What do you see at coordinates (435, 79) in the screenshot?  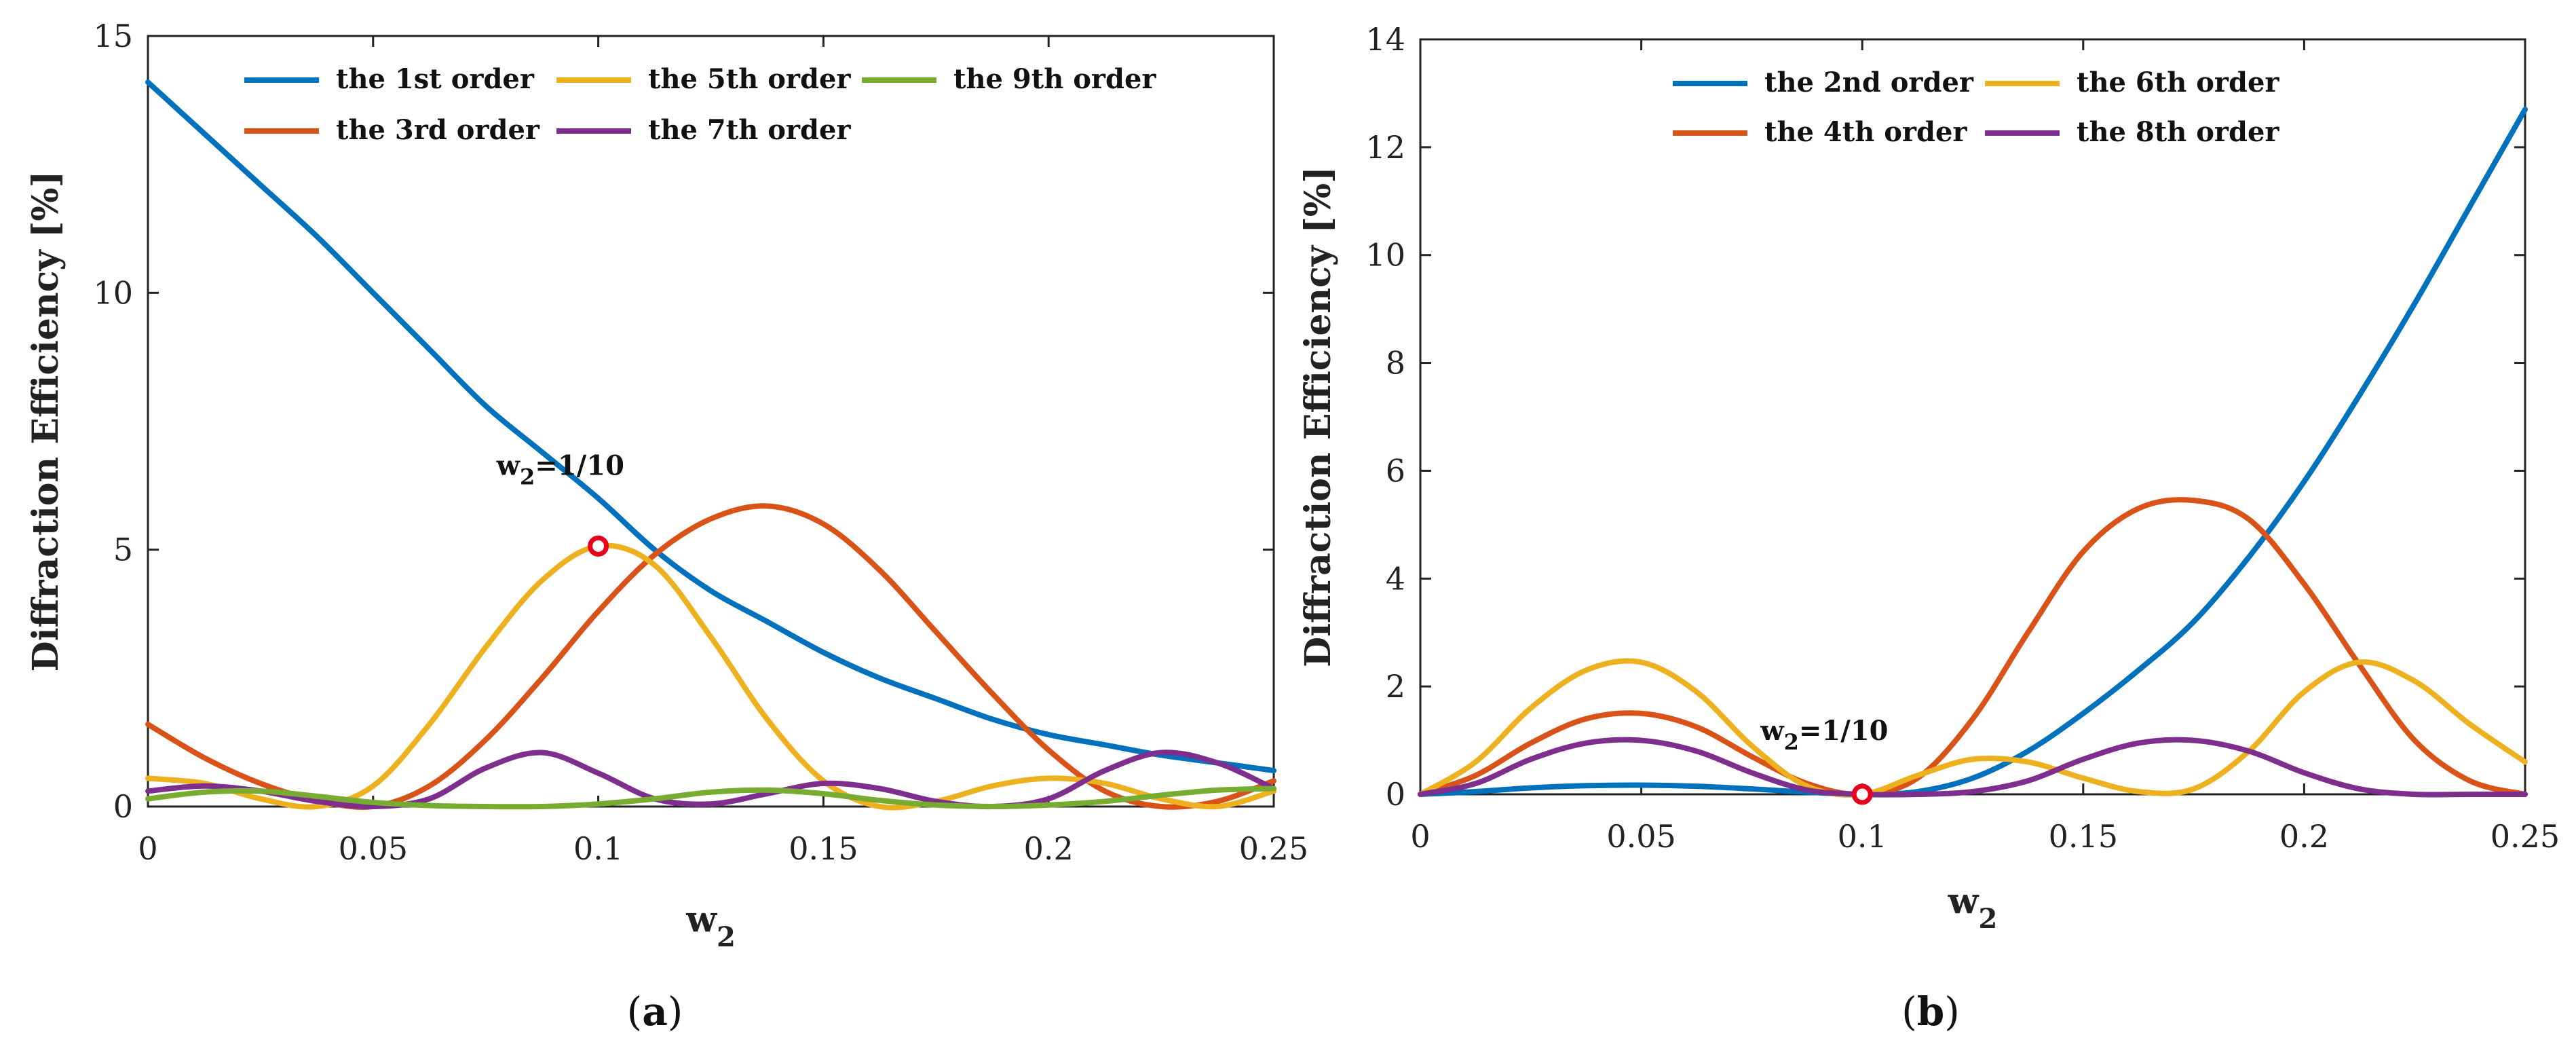 I see `legend-label: the 1st order` at bounding box center [435, 79].